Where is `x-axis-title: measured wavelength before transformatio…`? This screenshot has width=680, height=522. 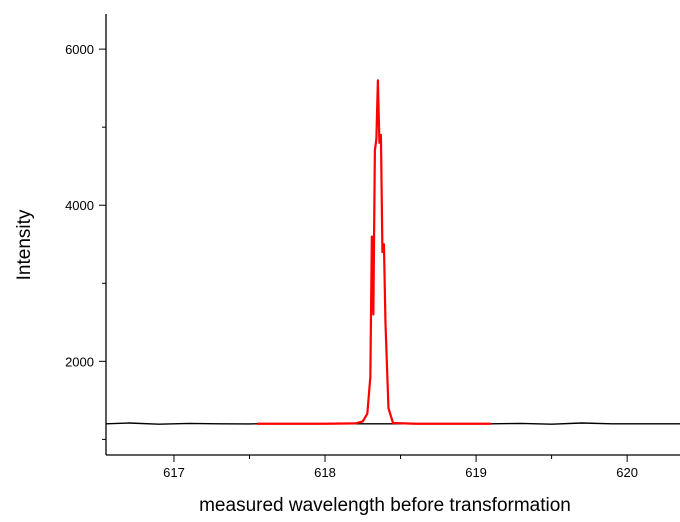
x-axis-title: measured wavelength before transformatio… is located at coordinates (385, 505).